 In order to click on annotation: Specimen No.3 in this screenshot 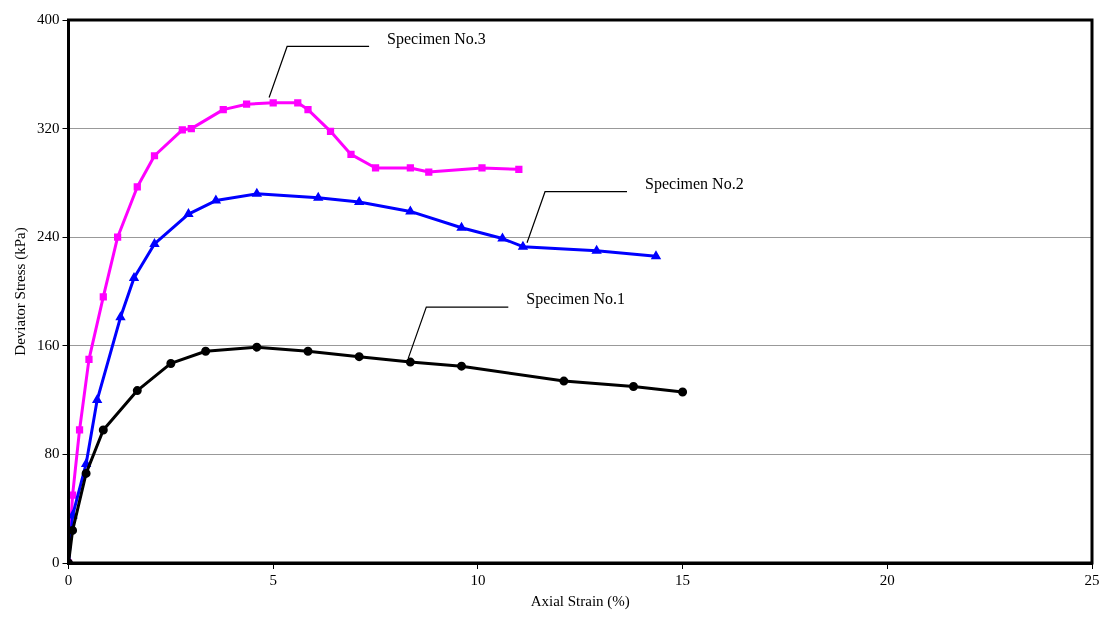, I will do `click(436, 38)`.